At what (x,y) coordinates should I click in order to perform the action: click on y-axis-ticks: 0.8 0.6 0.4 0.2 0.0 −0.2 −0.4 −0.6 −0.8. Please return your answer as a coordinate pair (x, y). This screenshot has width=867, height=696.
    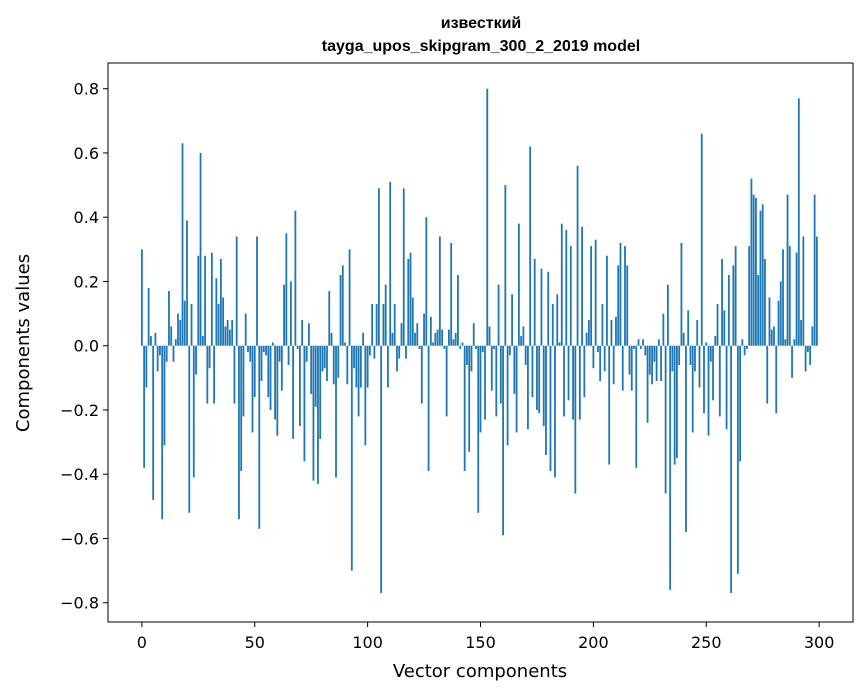
    Looking at the image, I should click on (84, 346).